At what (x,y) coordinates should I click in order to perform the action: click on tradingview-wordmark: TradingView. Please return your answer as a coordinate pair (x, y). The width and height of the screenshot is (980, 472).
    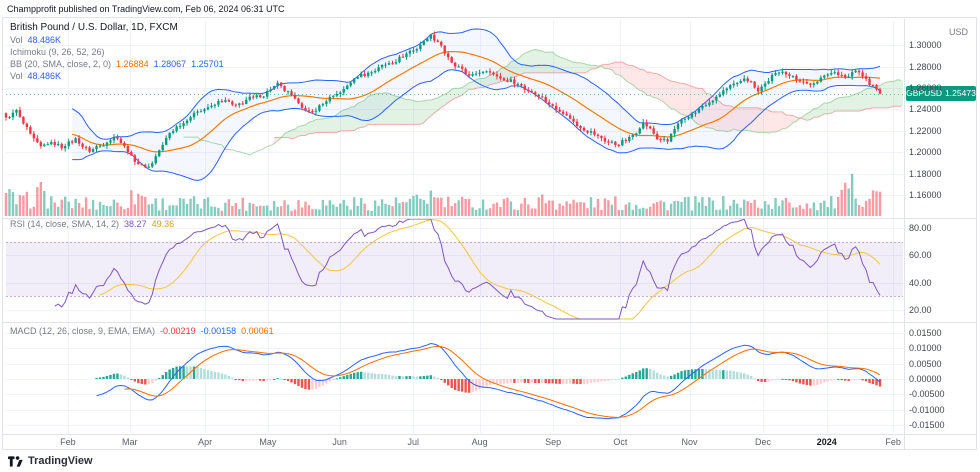
    Looking at the image, I should click on (60, 461).